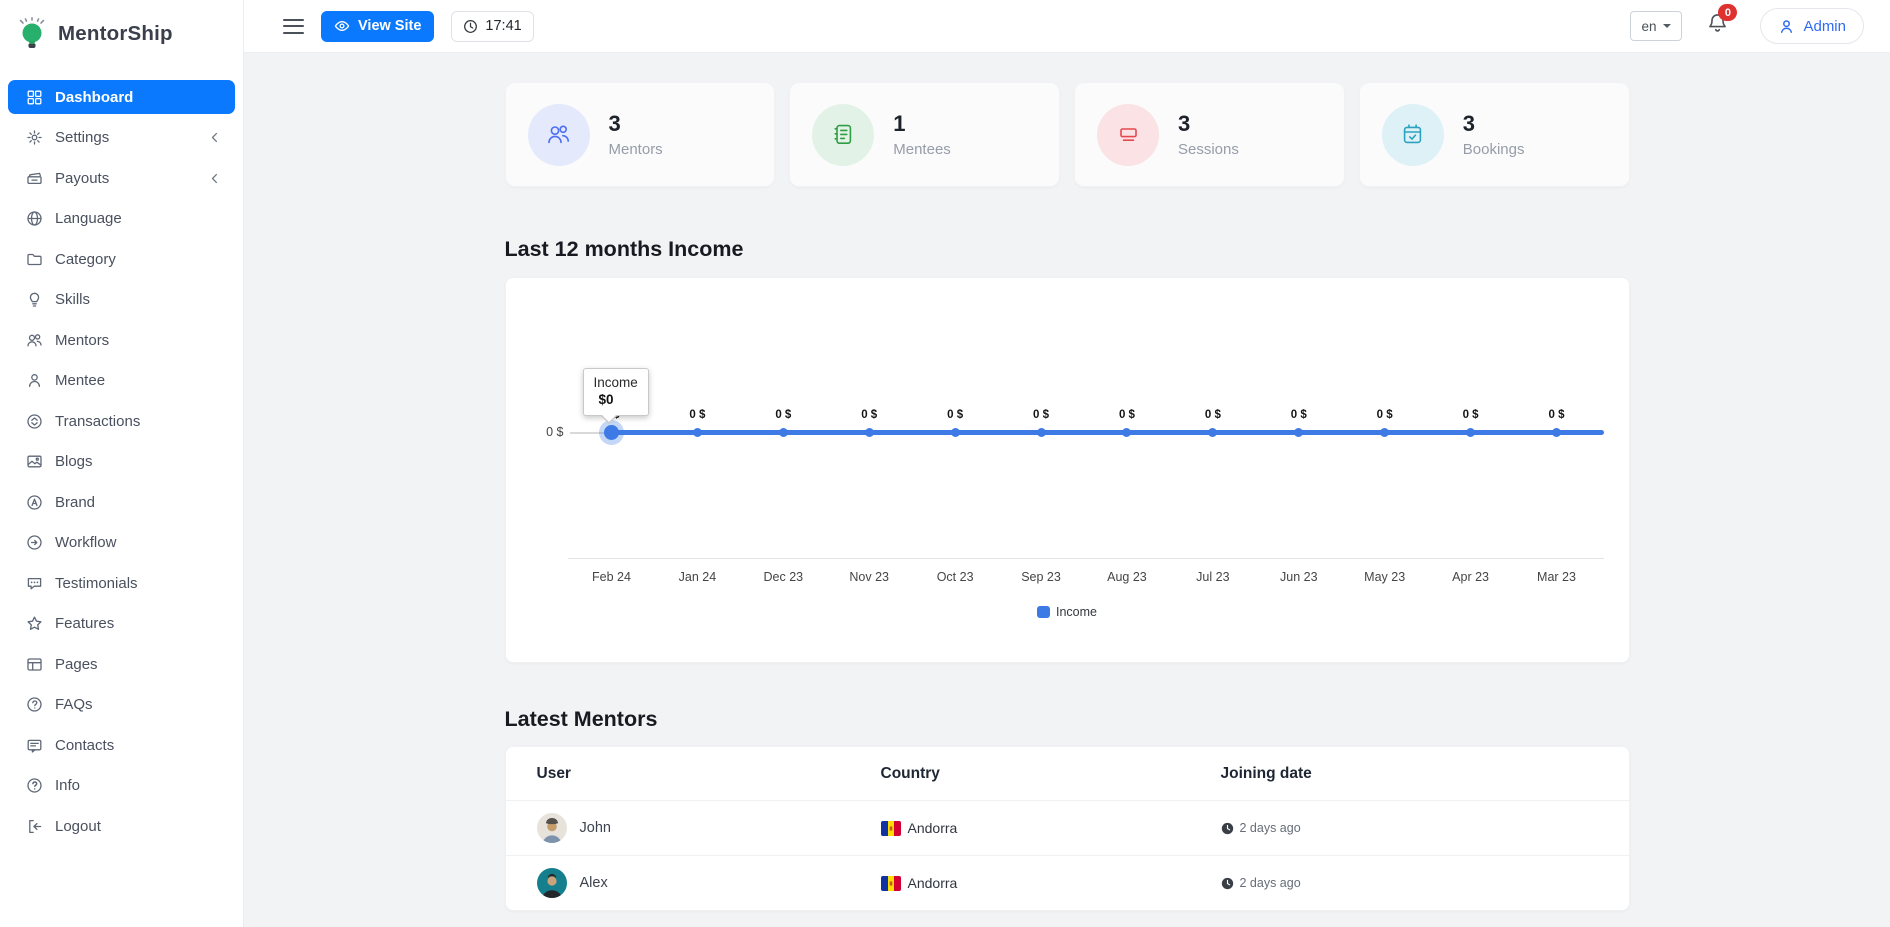  I want to click on x-axis-label: Nov 23, so click(869, 577).